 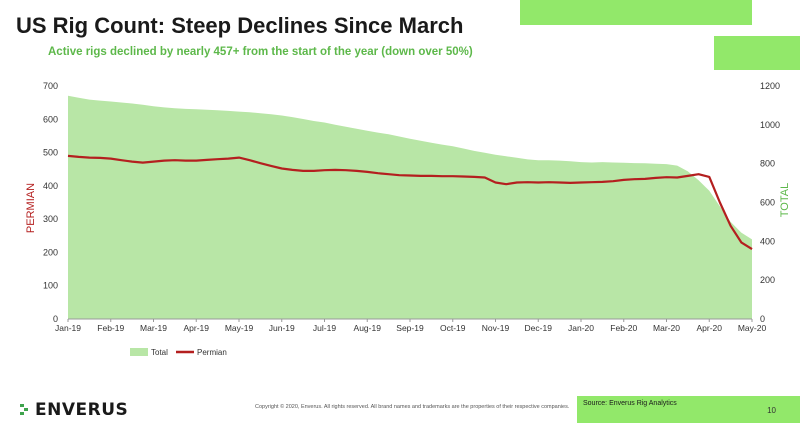 What do you see at coordinates (50, 219) in the screenshot?
I see `left-tick-label: 300` at bounding box center [50, 219].